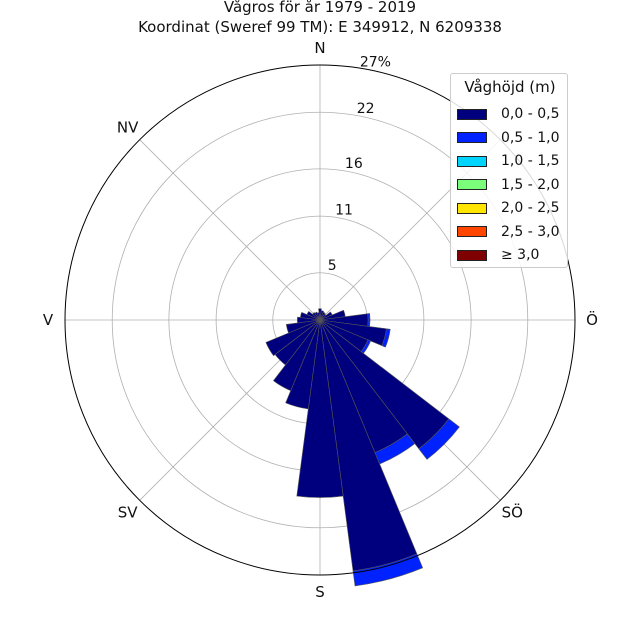 The height and width of the screenshot is (640, 640). I want to click on direction-label: Ö, so click(592, 319).